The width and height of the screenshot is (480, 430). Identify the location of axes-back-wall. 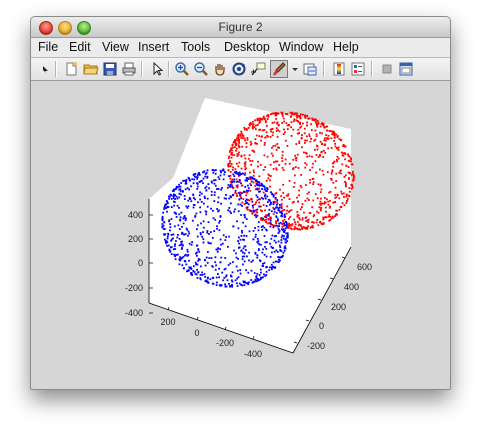
(262, 149).